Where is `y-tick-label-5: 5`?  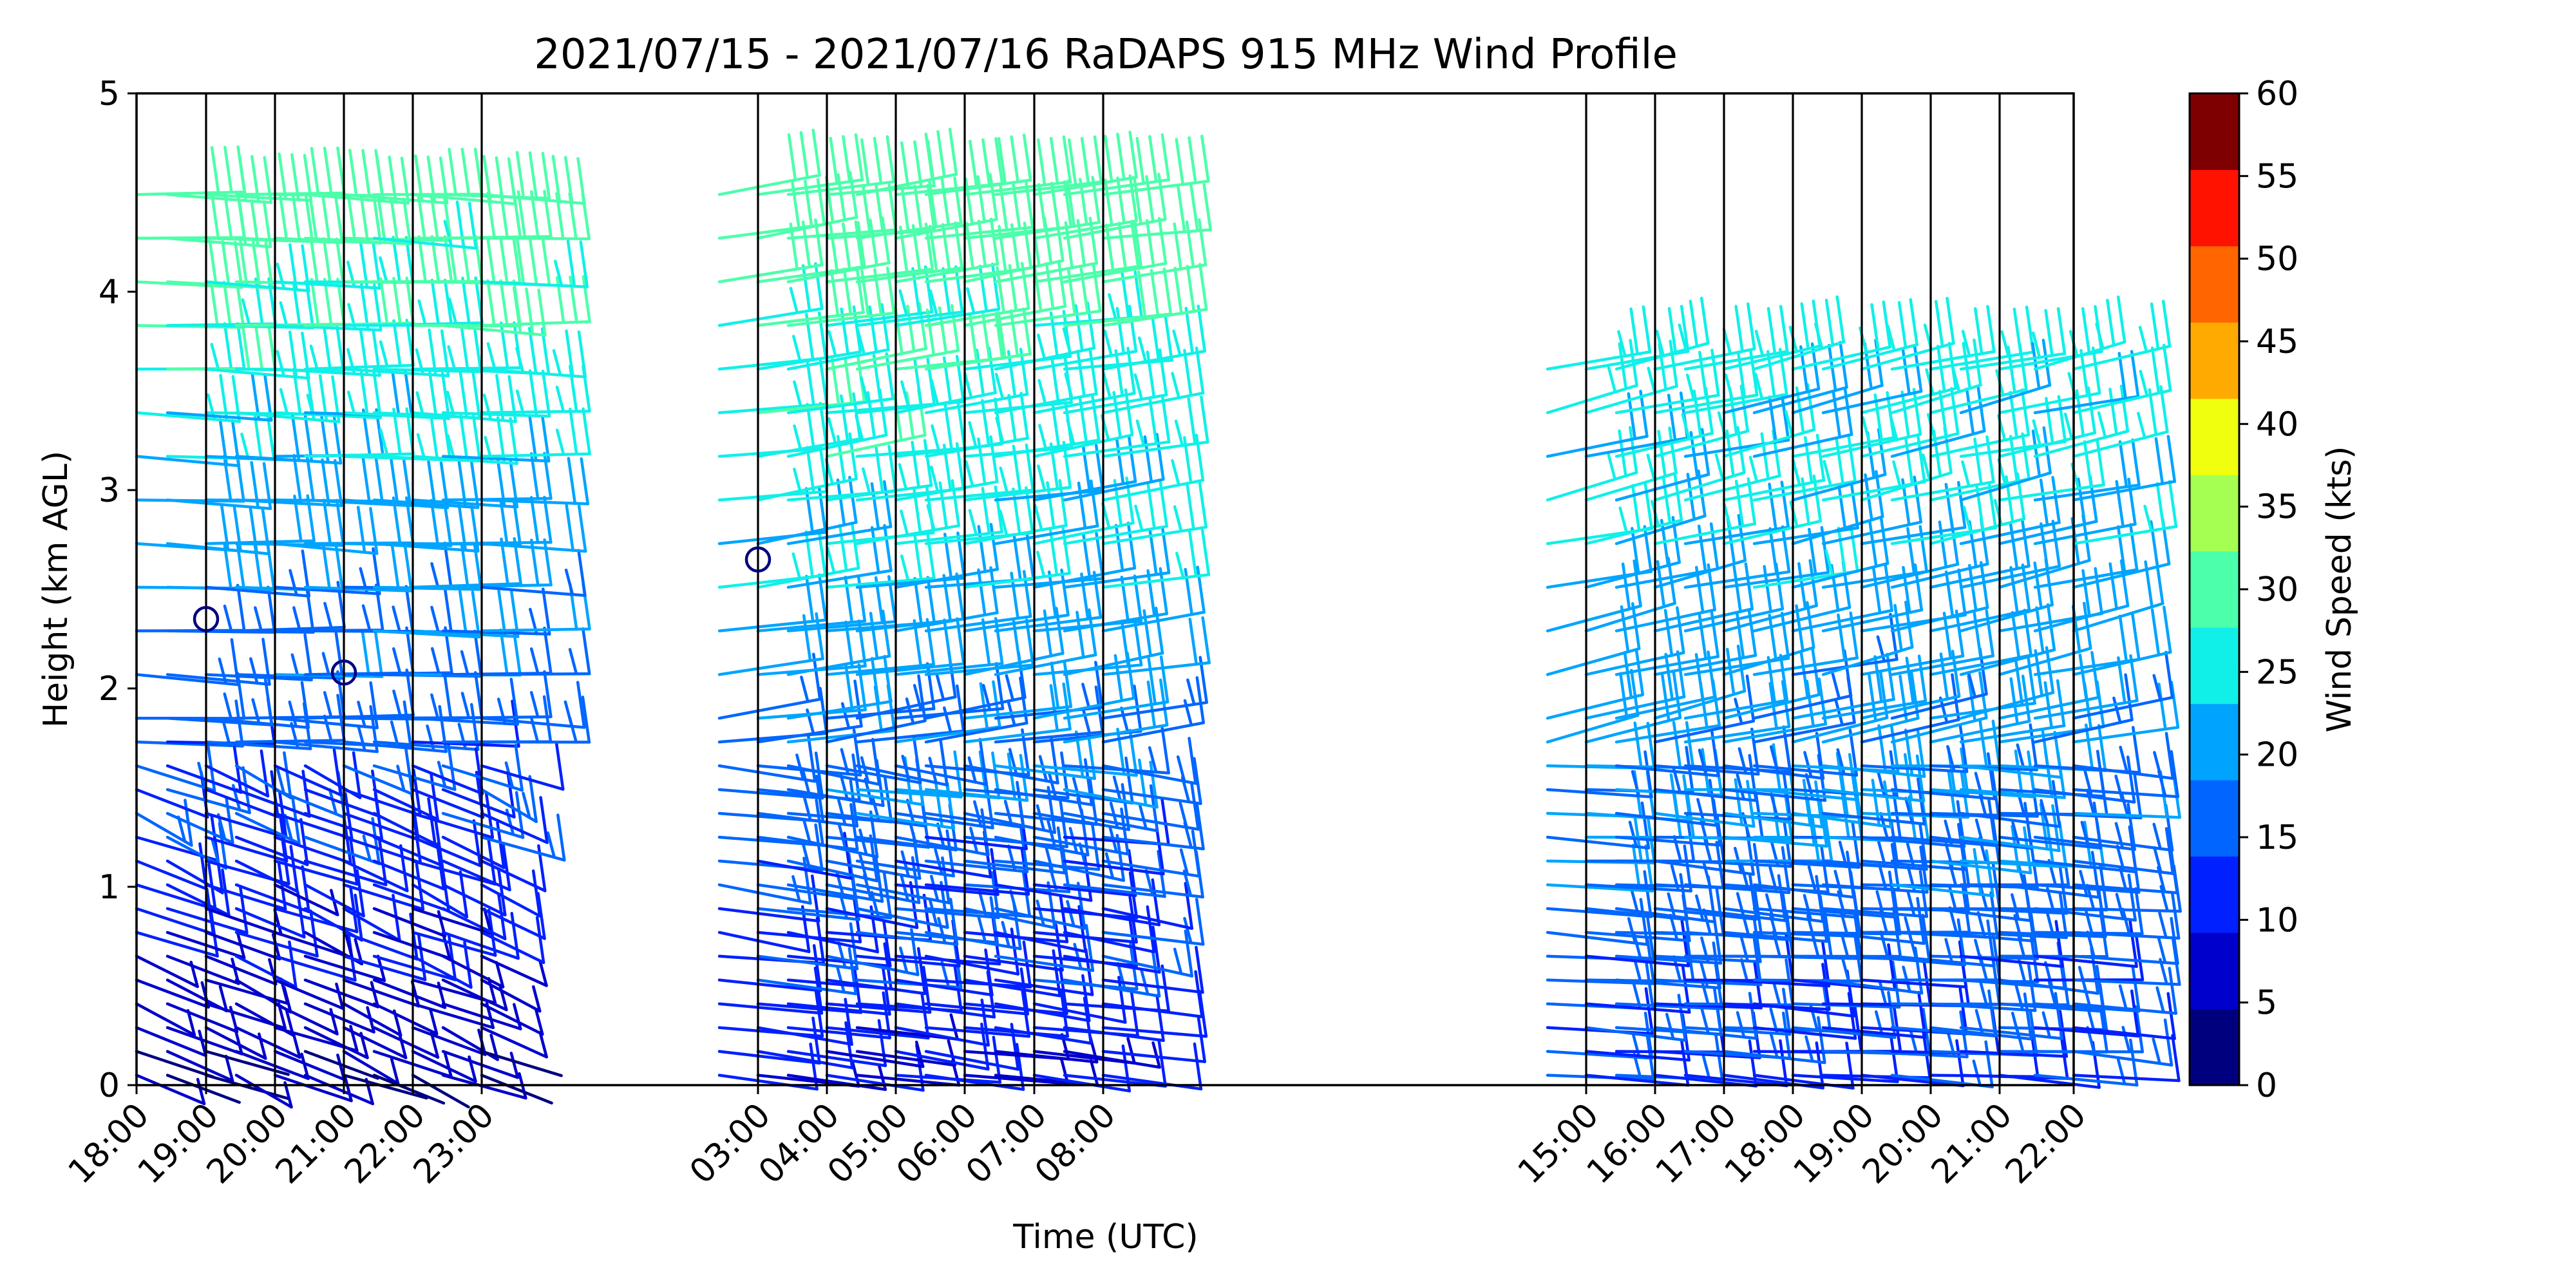
y-tick-label-5: 5 is located at coordinates (109, 94).